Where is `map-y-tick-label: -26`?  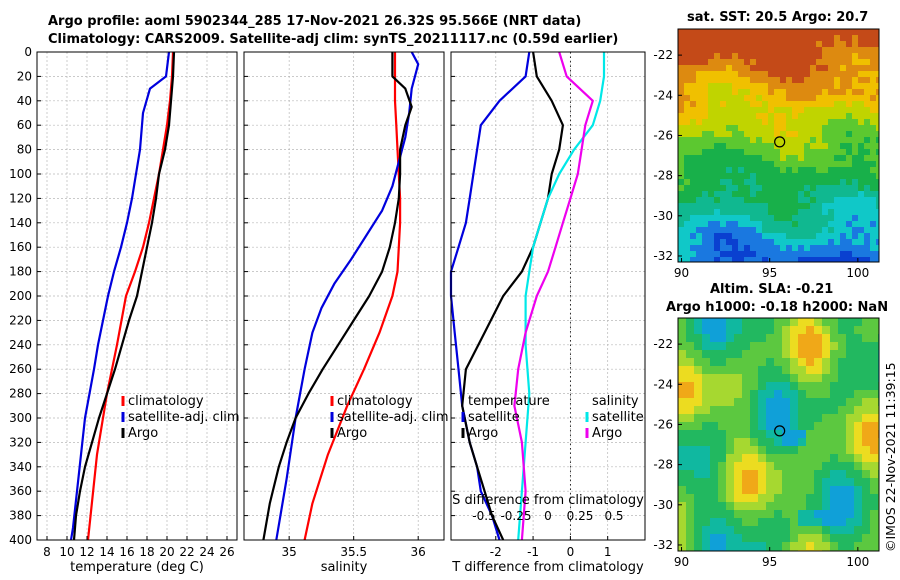
map-y-tick-label: -26 is located at coordinates (663, 424).